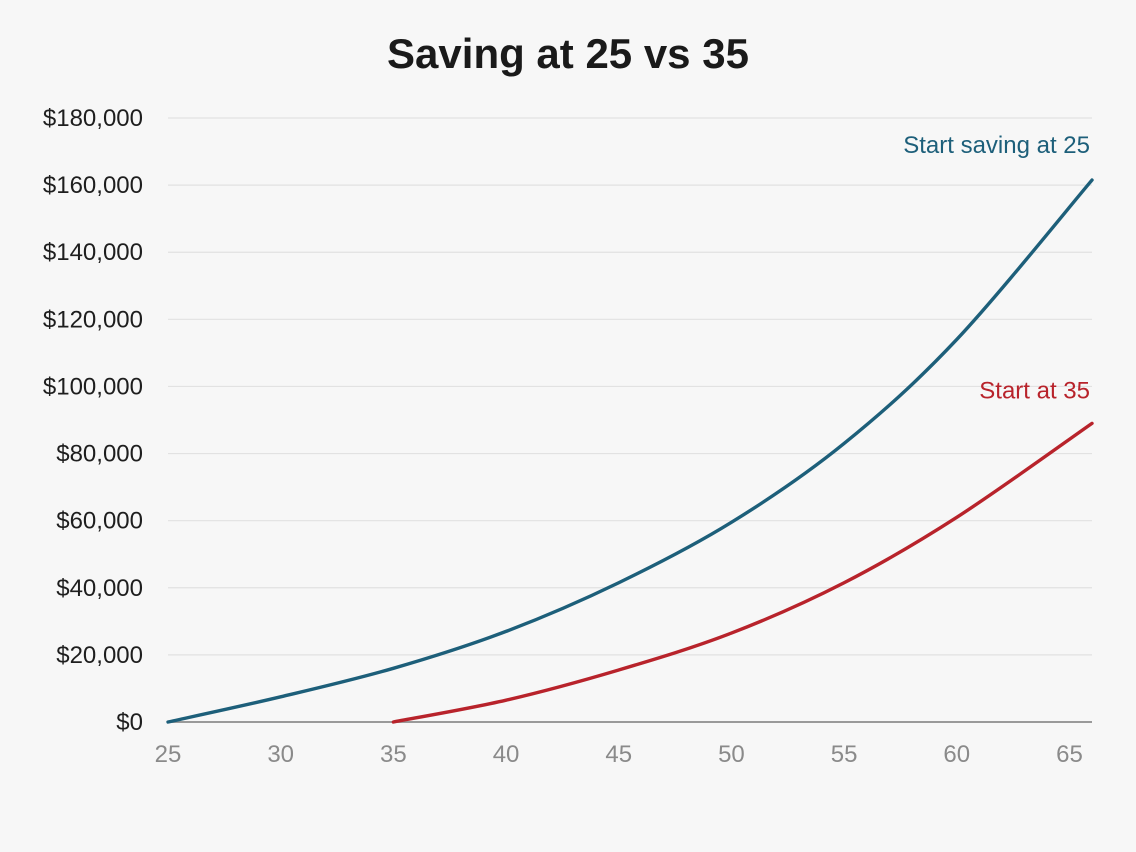 This screenshot has width=1136, height=852. Describe the element at coordinates (99, 588) in the screenshot. I see `y-tick-label: $40,000` at that location.